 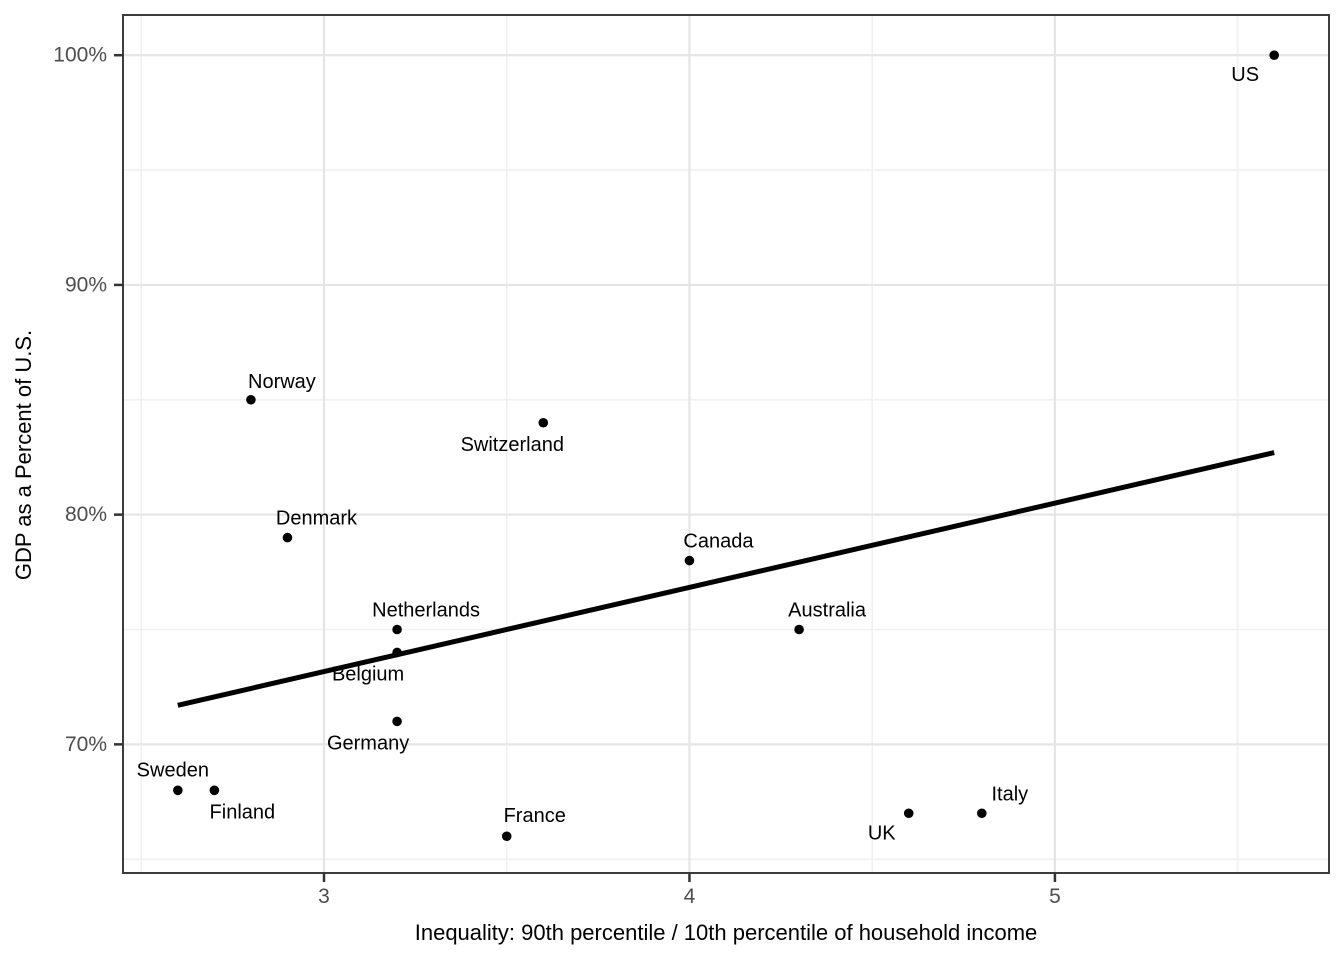 What do you see at coordinates (287, 537) in the screenshot?
I see `data-point-denmark` at bounding box center [287, 537].